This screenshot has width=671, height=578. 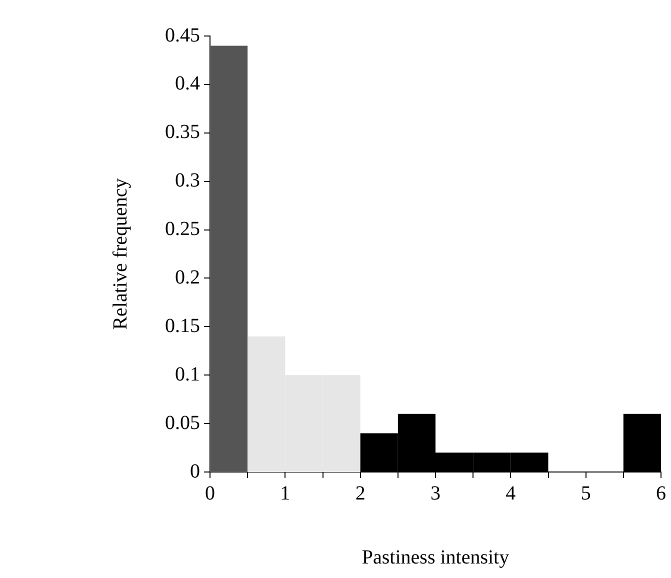 I want to click on x-tick-label: 3, so click(x=435, y=493).